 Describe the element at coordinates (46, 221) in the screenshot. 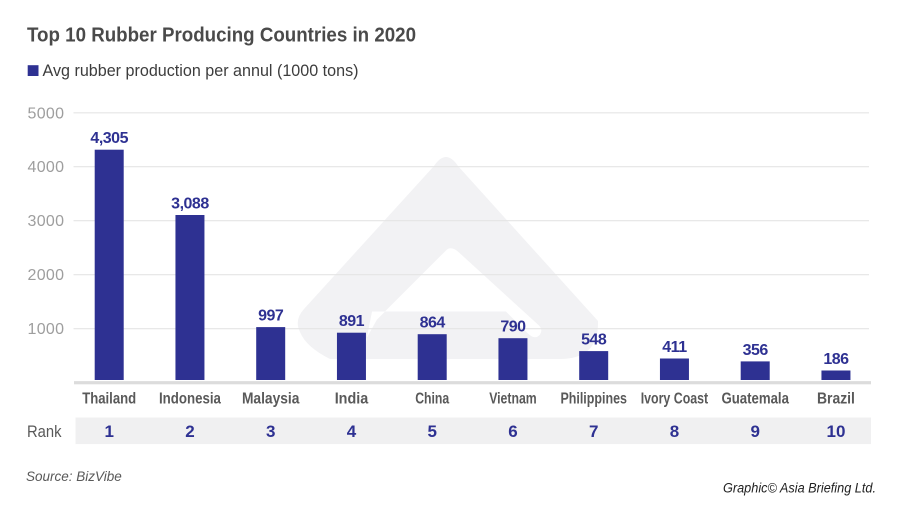

I see `svg-text: 3000` at that location.